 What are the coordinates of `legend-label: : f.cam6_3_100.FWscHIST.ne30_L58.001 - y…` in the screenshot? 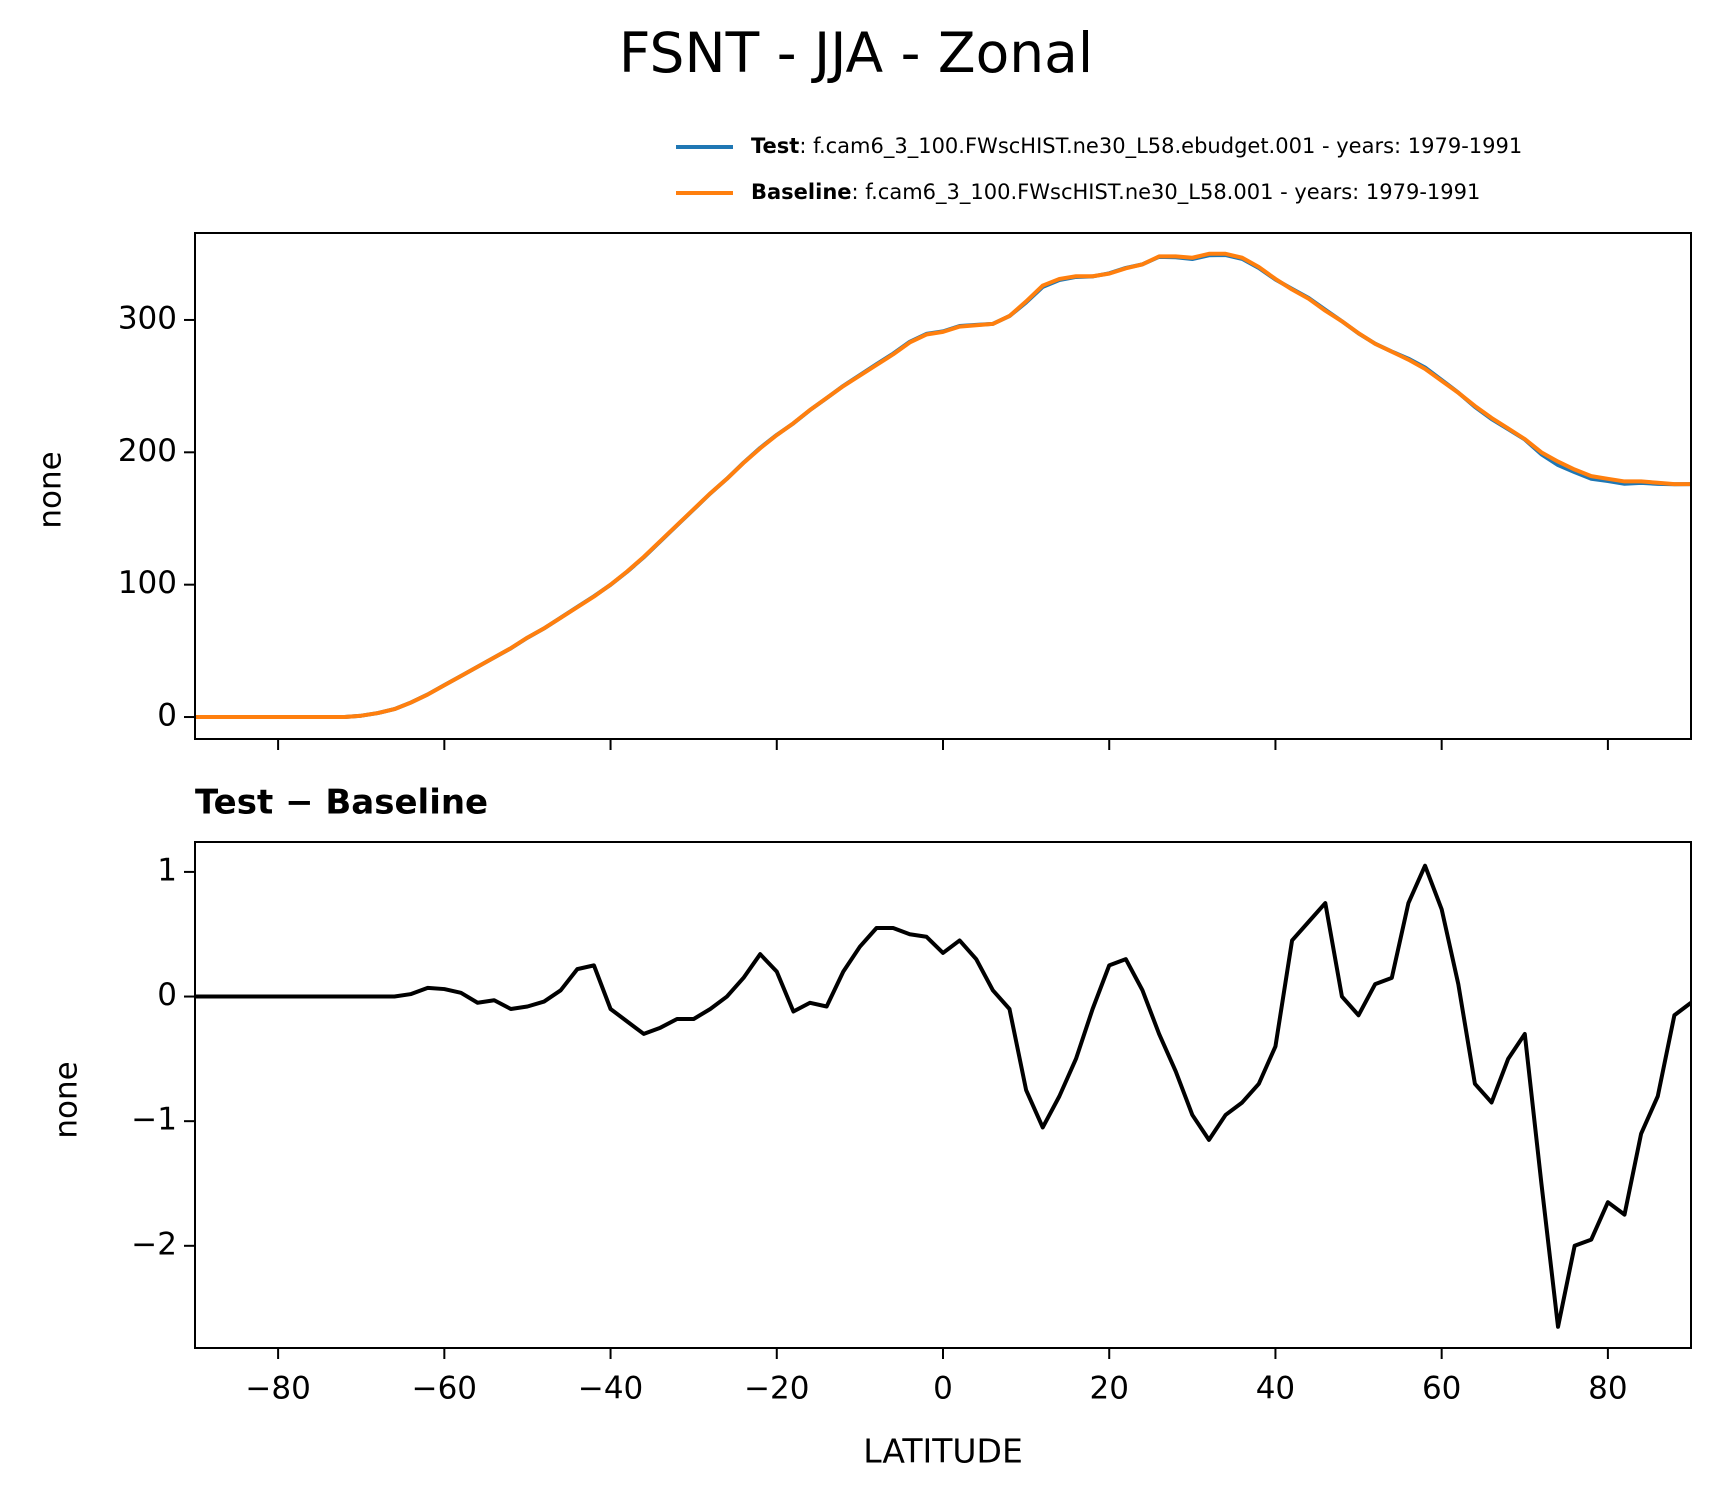 It's located at (1166, 192).